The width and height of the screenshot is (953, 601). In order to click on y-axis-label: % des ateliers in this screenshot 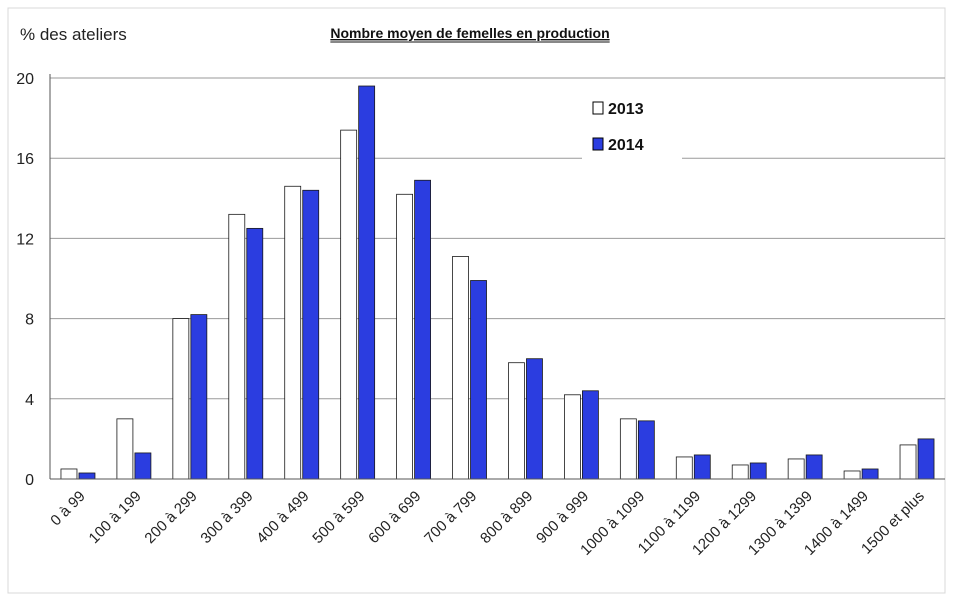, I will do `click(73, 34)`.